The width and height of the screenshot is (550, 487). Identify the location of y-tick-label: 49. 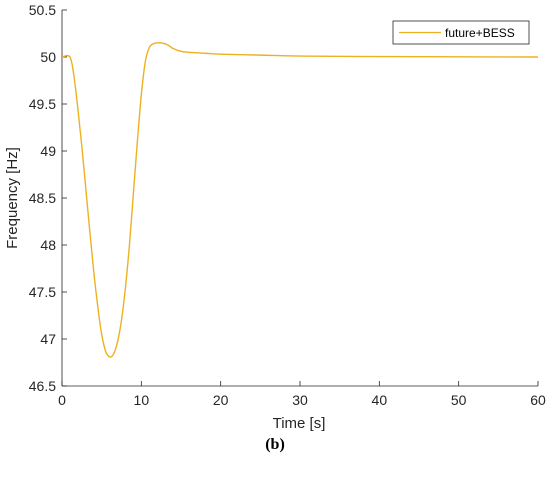
(48, 151).